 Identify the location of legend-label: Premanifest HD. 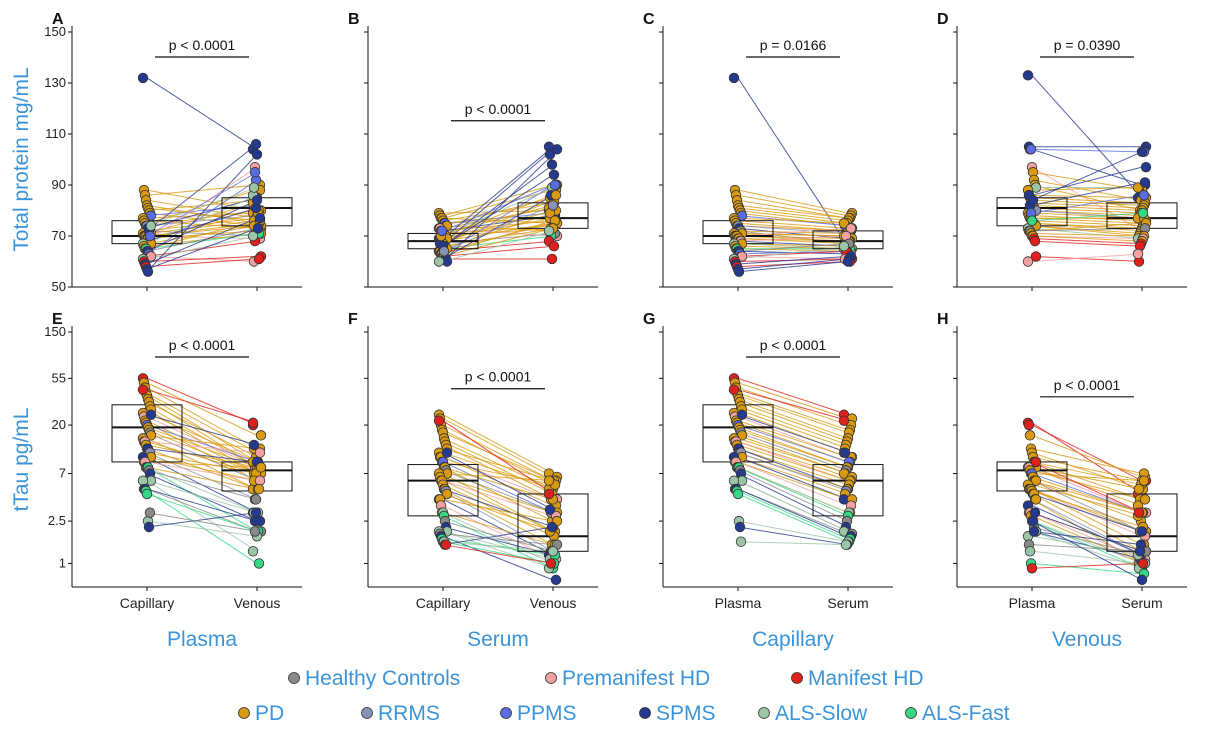
(636, 678).